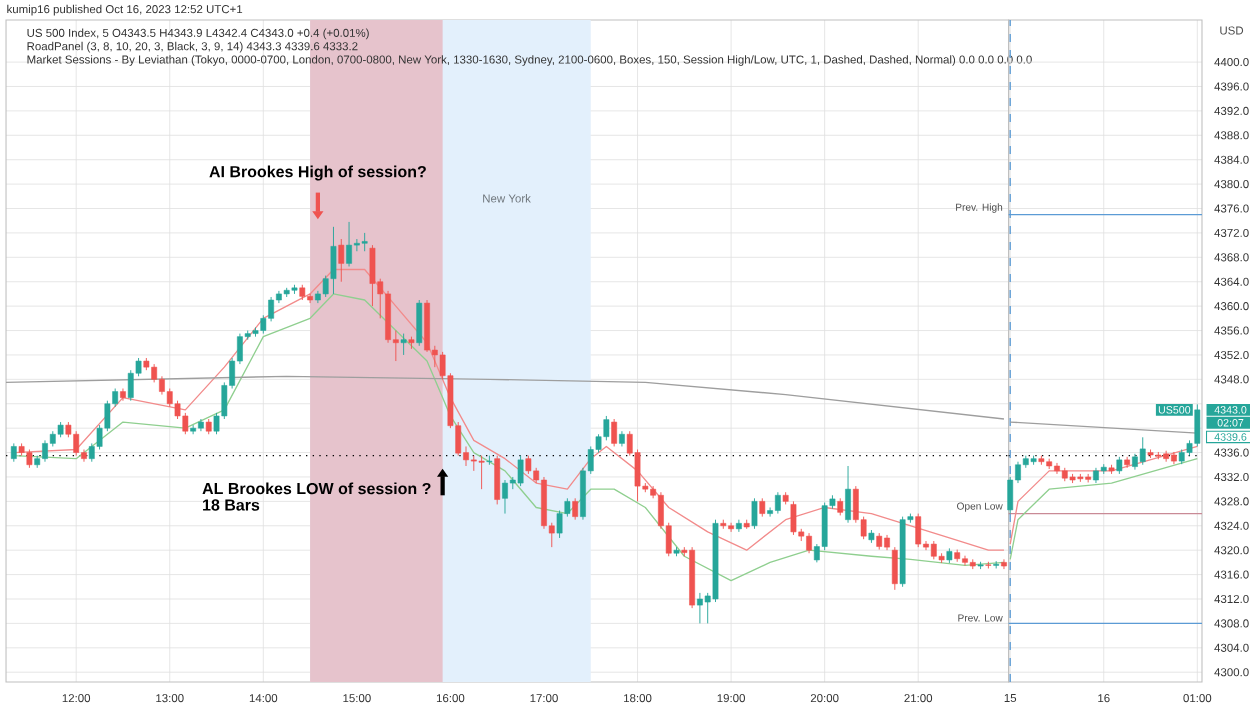  I want to click on annotation: 18 Bars, so click(231, 505).